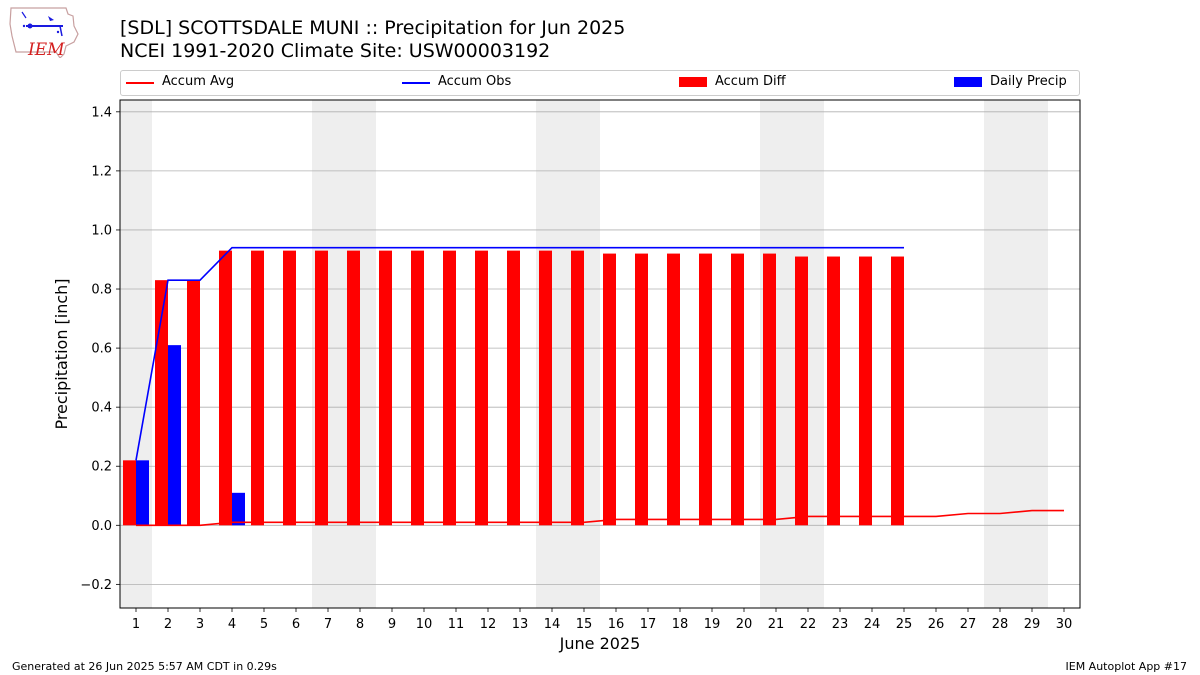 Image resolution: width=1200 pixels, height=675 pixels. What do you see at coordinates (456, 624) in the screenshot?
I see `x-tick-label: 11` at bounding box center [456, 624].